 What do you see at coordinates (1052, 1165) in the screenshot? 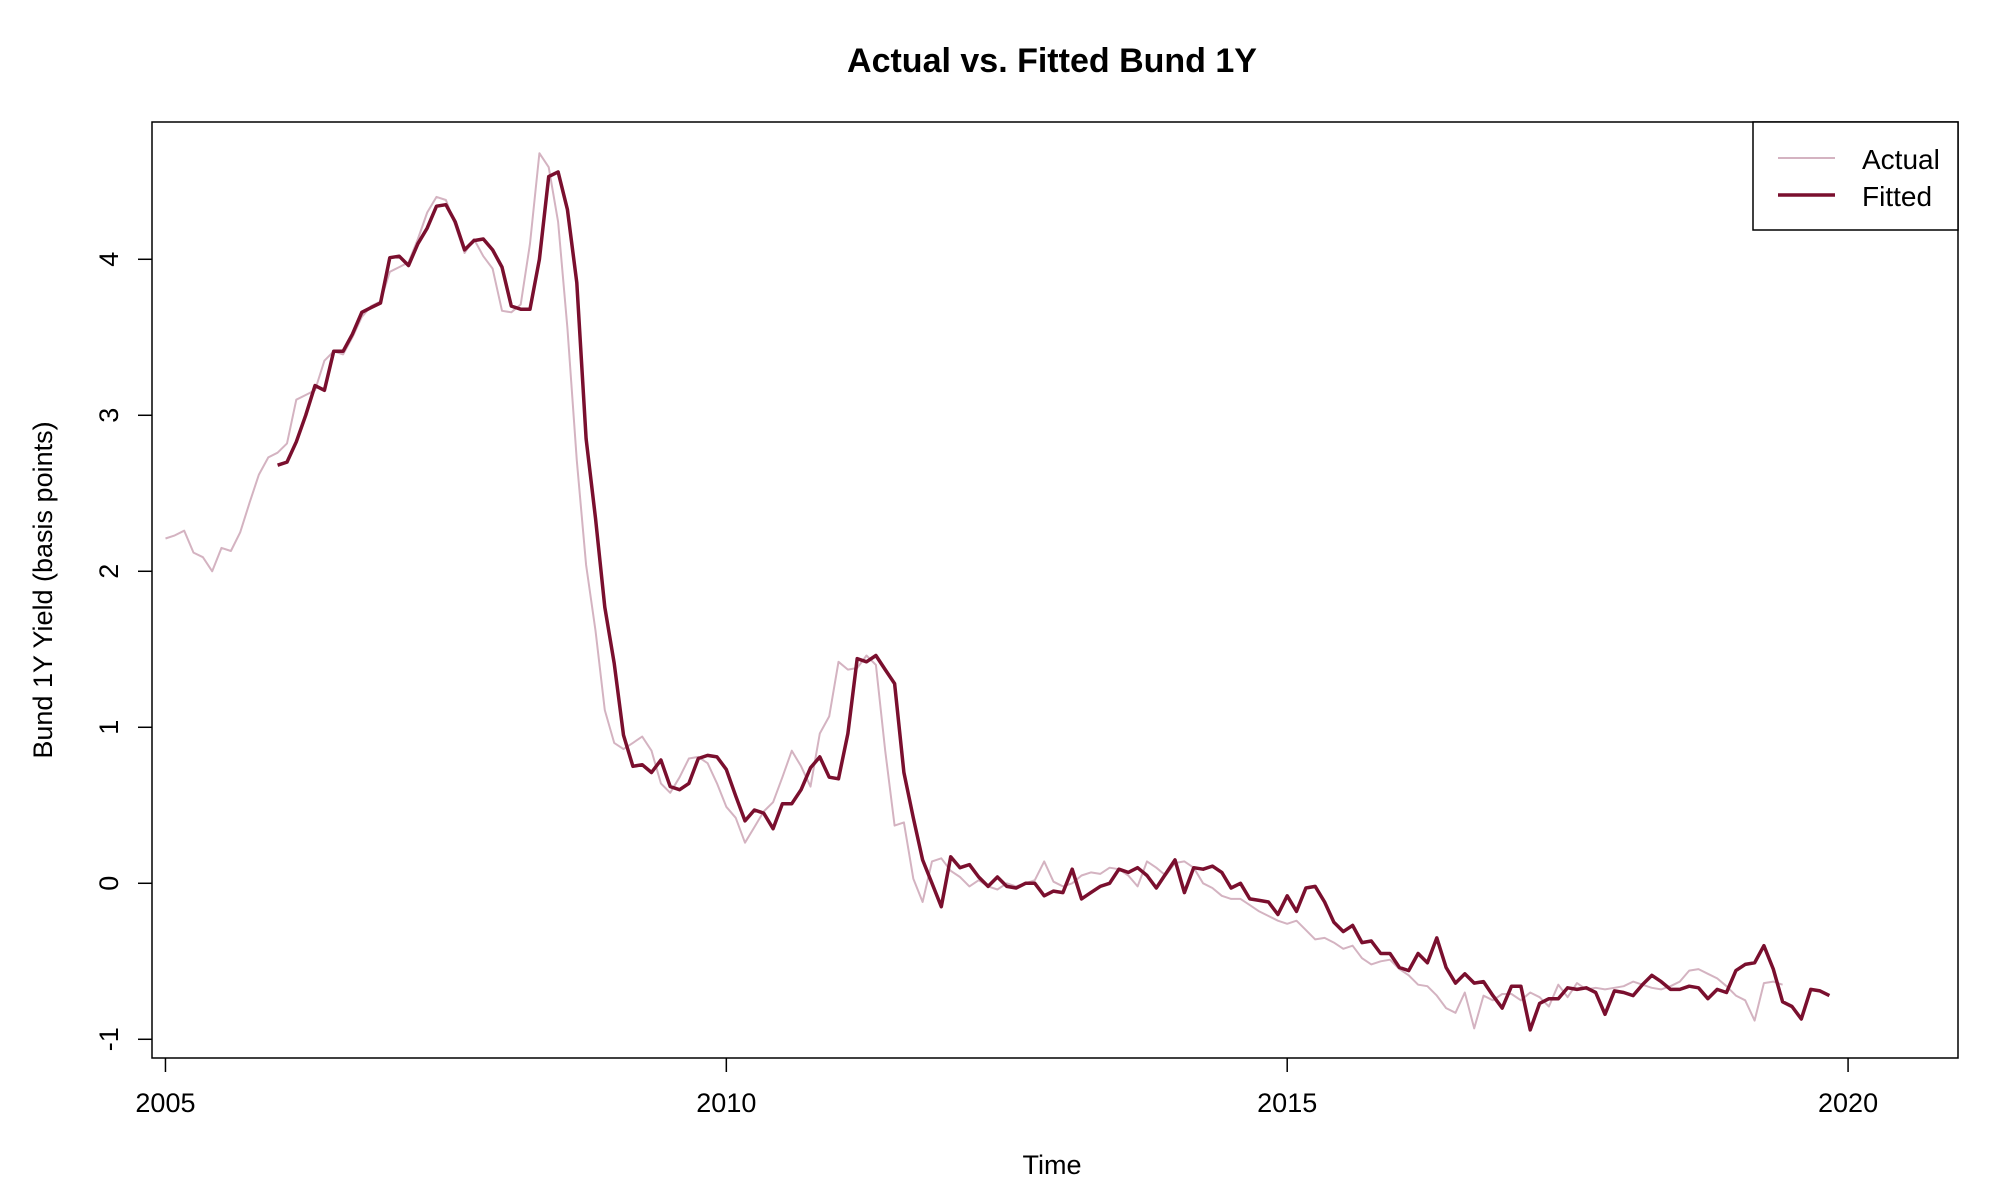
I see `x-axis-label: Time` at bounding box center [1052, 1165].